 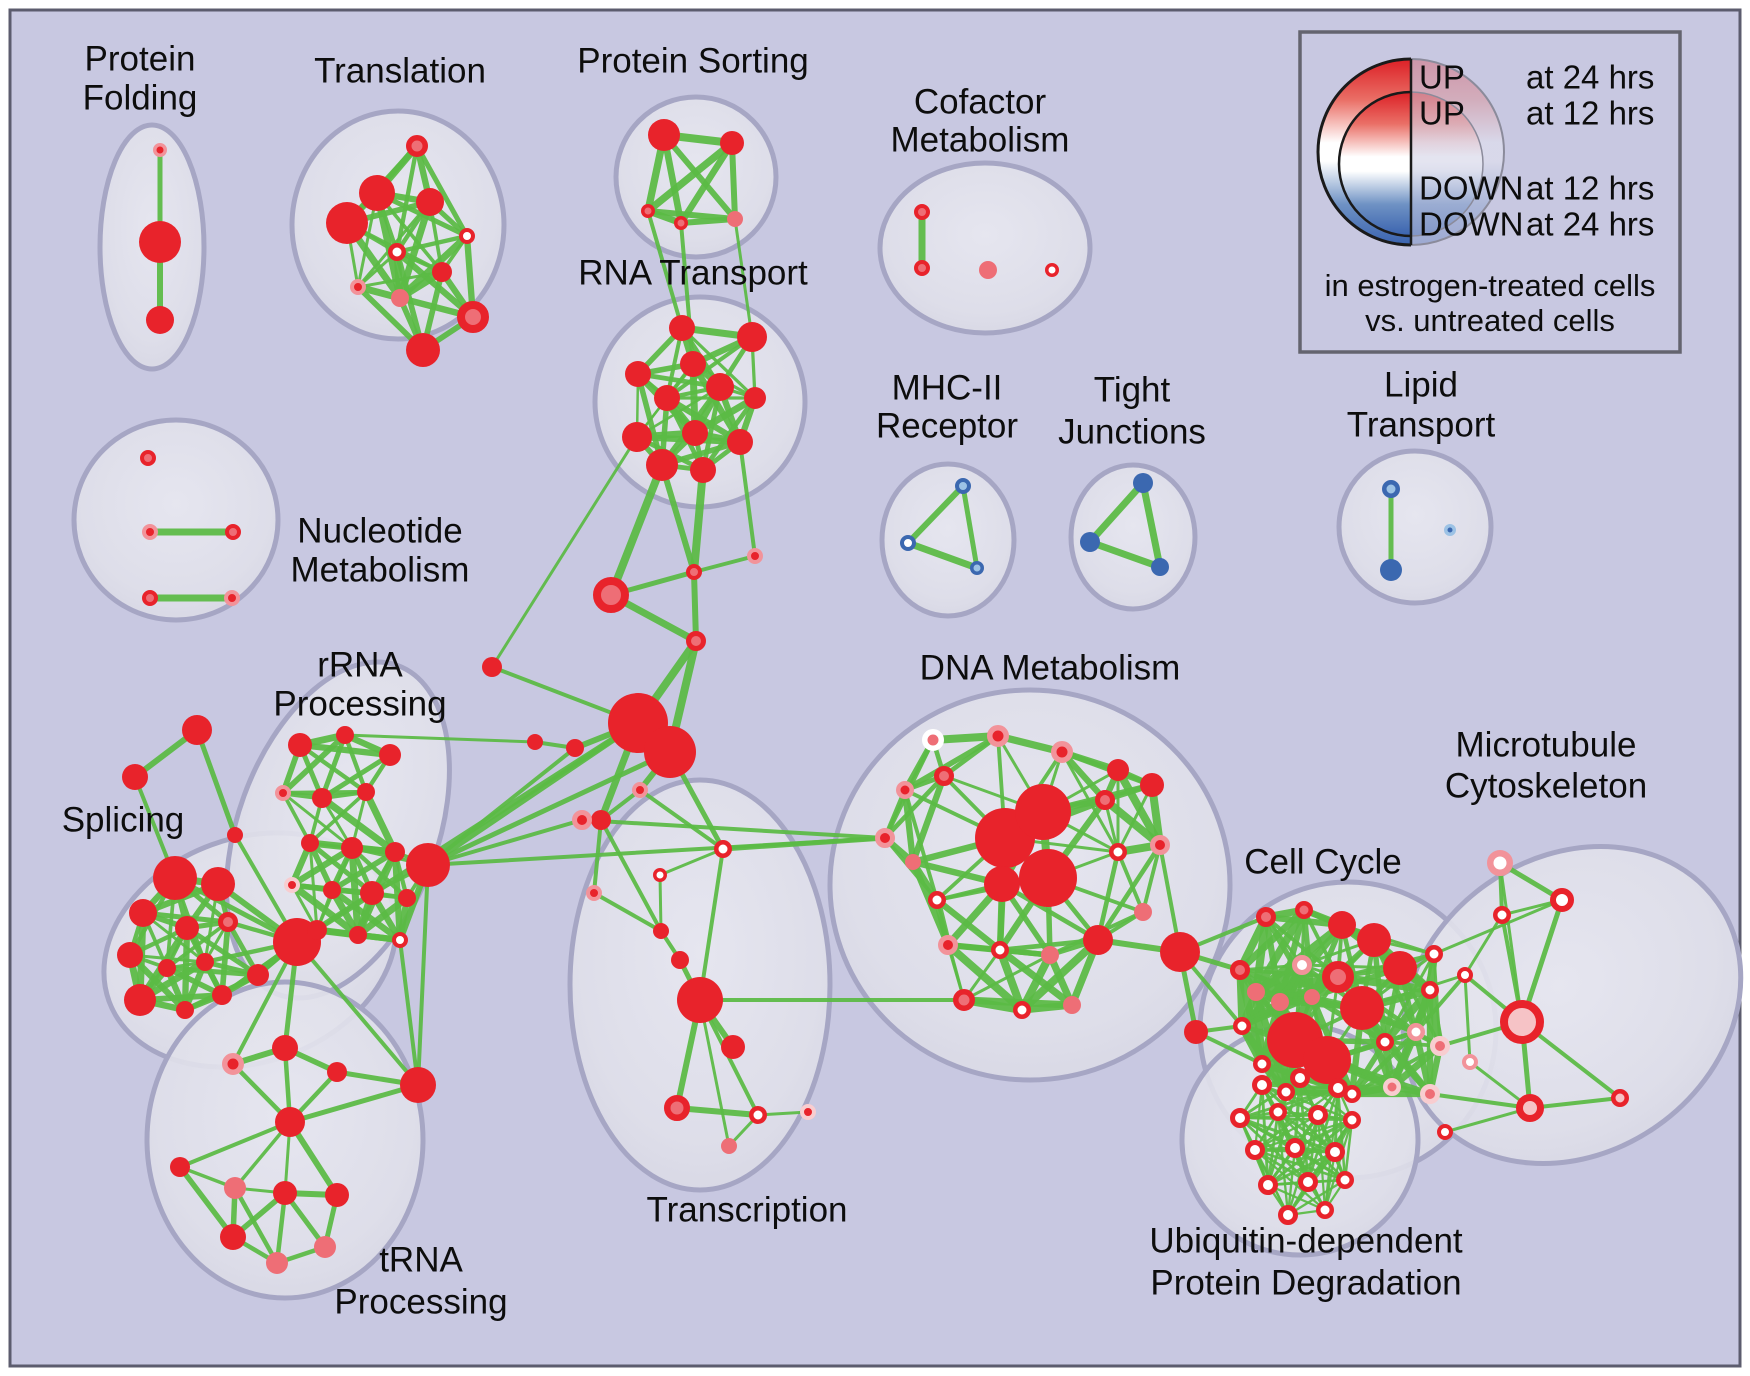 What do you see at coordinates (1090, 542) in the screenshot?
I see `node-blue` at bounding box center [1090, 542].